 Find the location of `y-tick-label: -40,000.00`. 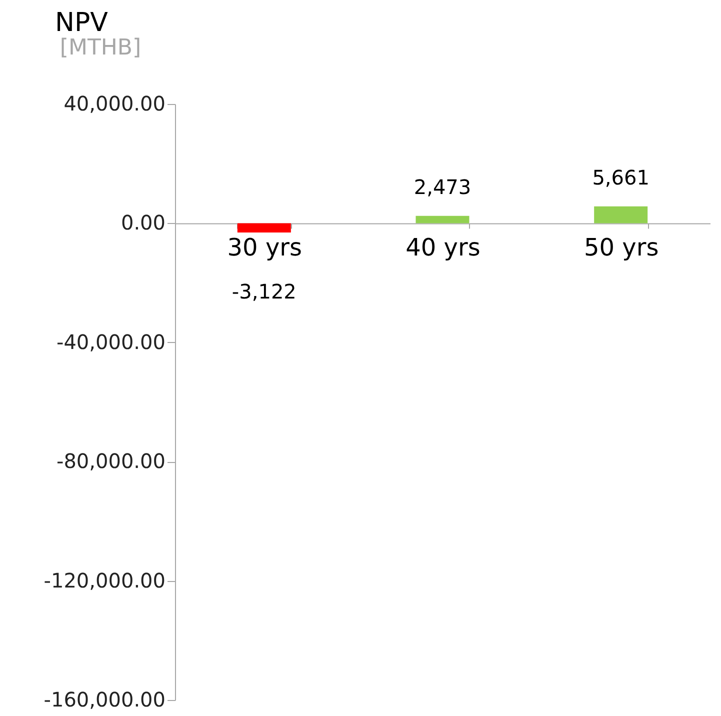

y-tick-label: -40,000.00 is located at coordinates (111, 342).